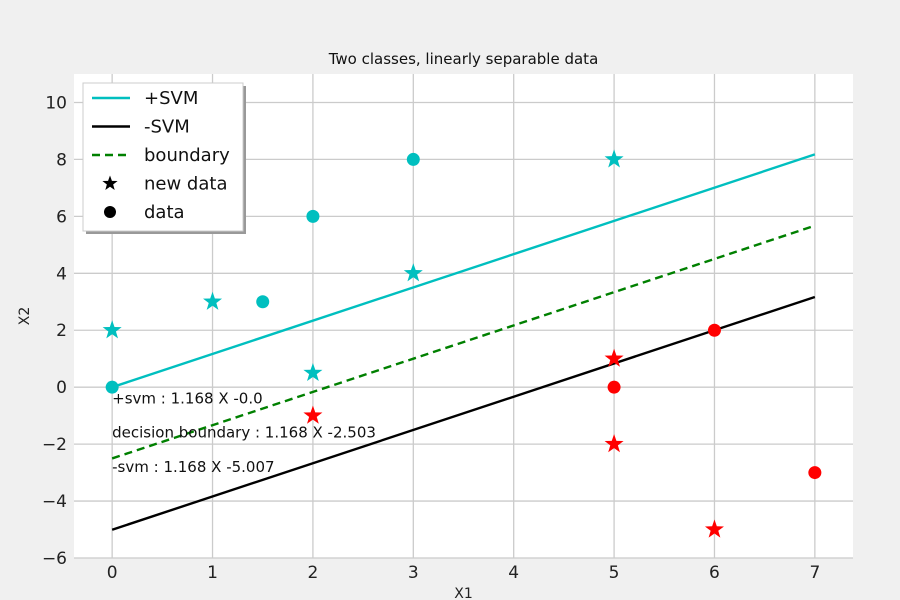  What do you see at coordinates (413, 573) in the screenshot?
I see `x-tick-label: 3` at bounding box center [413, 573].